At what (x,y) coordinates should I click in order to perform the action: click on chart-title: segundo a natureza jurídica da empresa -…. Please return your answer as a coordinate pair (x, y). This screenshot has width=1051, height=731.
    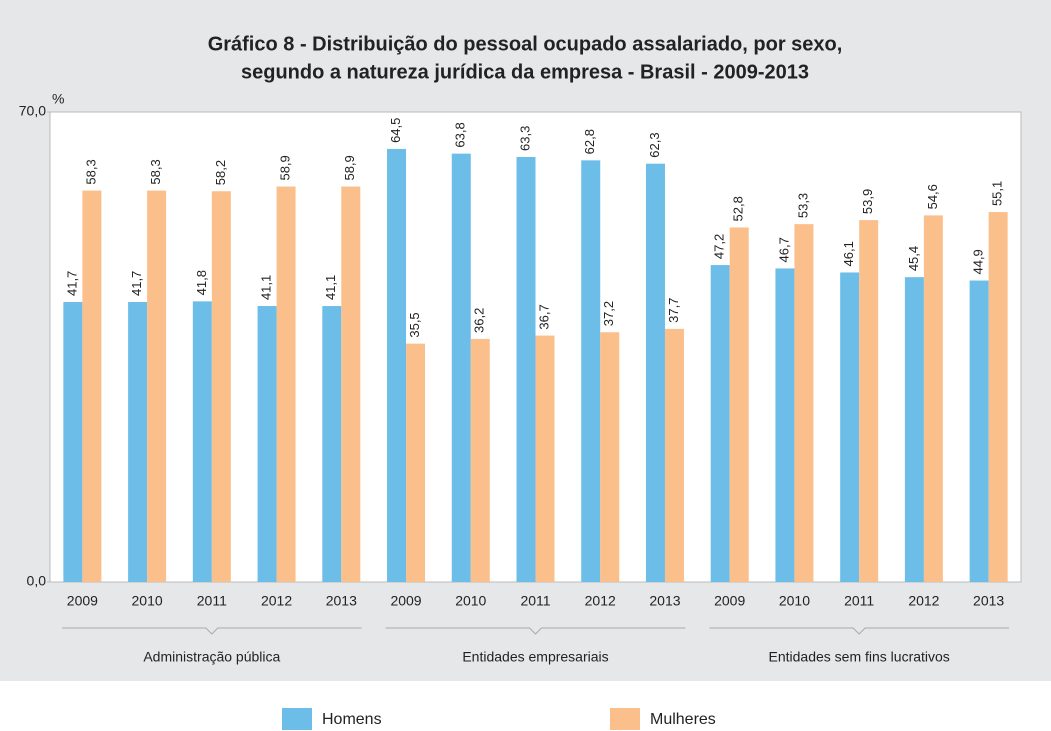
    Looking at the image, I should click on (525, 72).